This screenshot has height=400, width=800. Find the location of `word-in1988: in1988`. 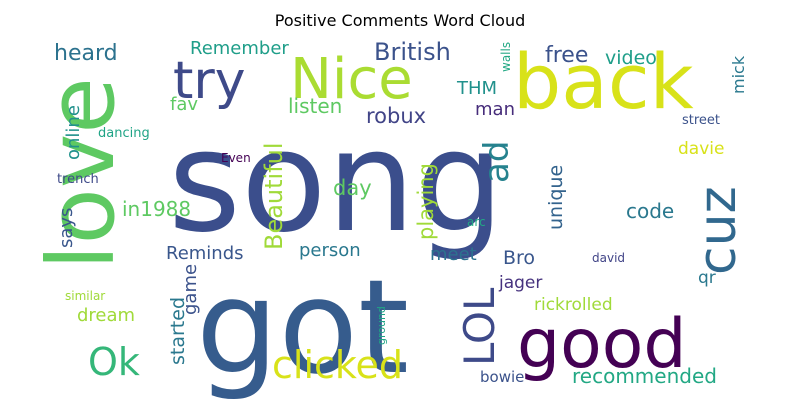

word-in1988: in1988 is located at coordinates (156, 209).